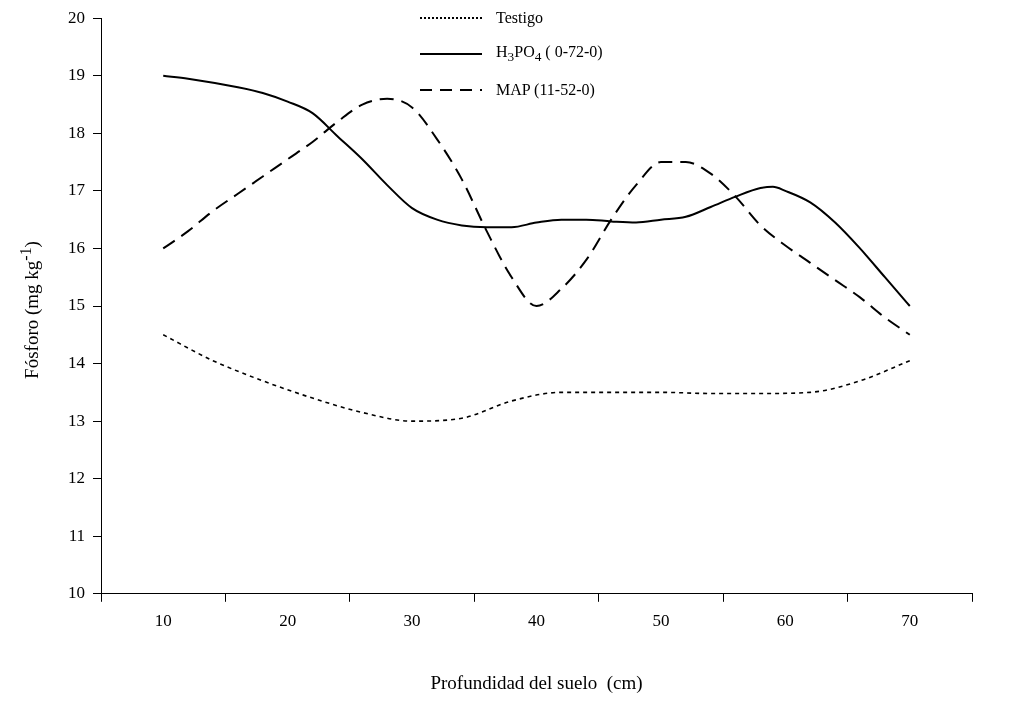  I want to click on x-tick-label: 60, so click(785, 621).